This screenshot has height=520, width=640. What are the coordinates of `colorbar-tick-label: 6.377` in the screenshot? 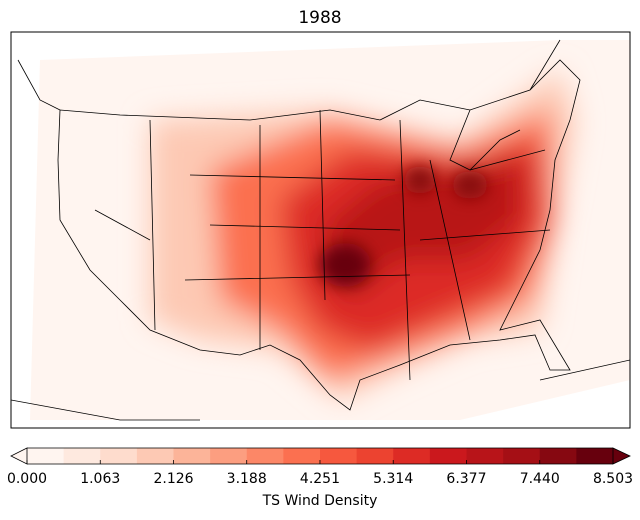 It's located at (466, 479).